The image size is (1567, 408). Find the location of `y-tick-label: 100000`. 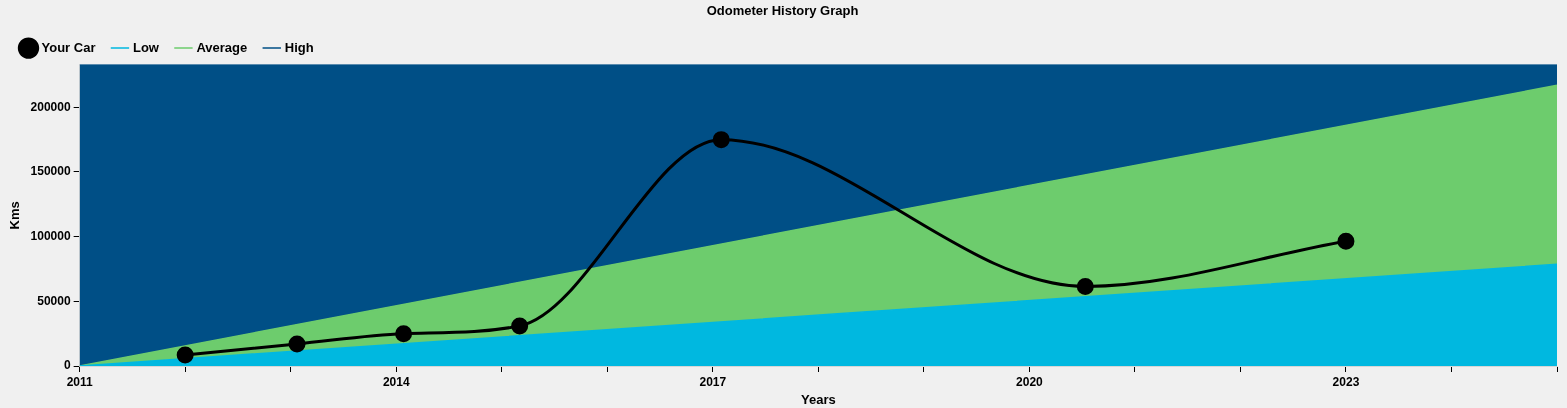

y-tick-label: 100000 is located at coordinates (50, 235).